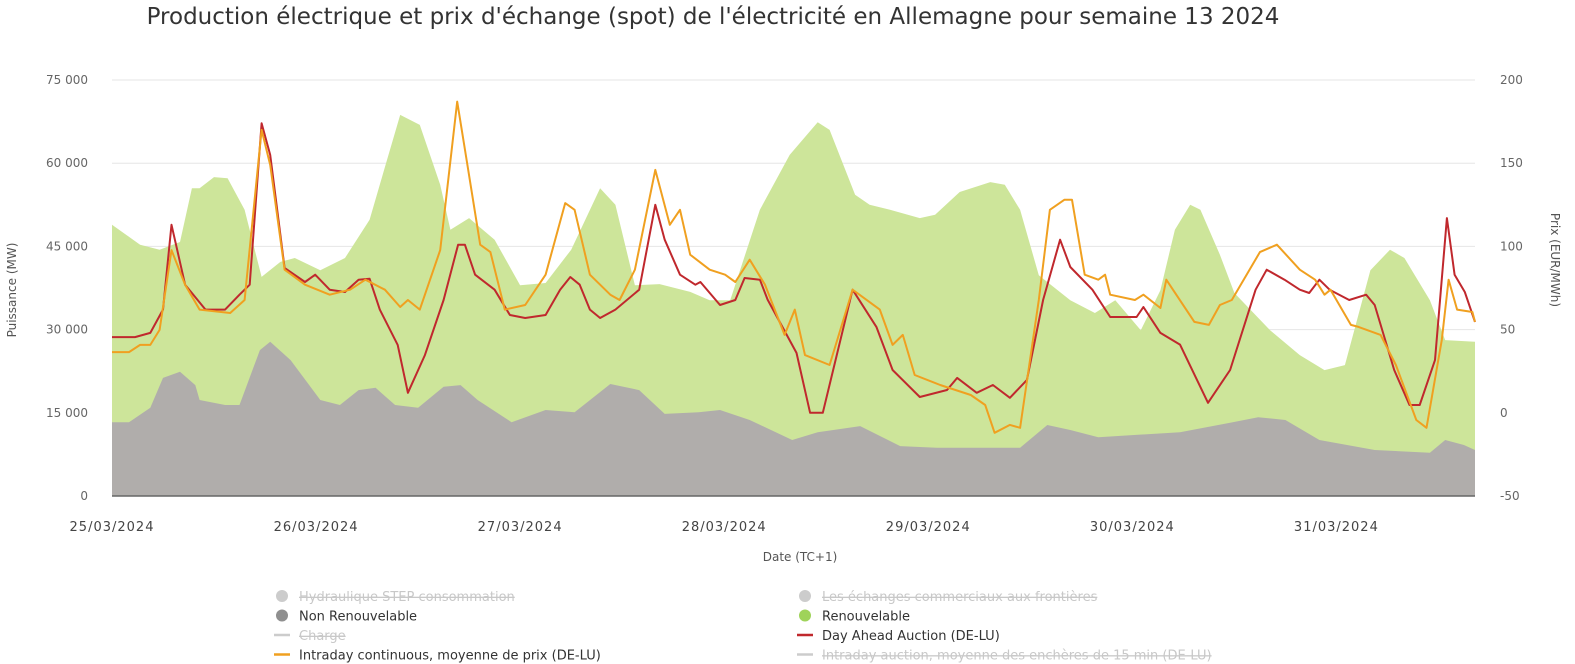  Describe the element at coordinates (1511, 163) in the screenshot. I see `right-tick-label: 150` at that location.